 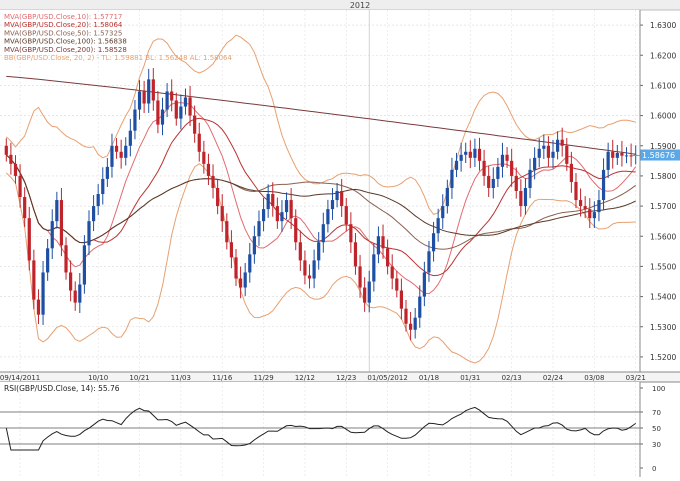 What do you see at coordinates (658, 389) in the screenshot?
I see `rsi-y-tick-label: 100` at bounding box center [658, 389].